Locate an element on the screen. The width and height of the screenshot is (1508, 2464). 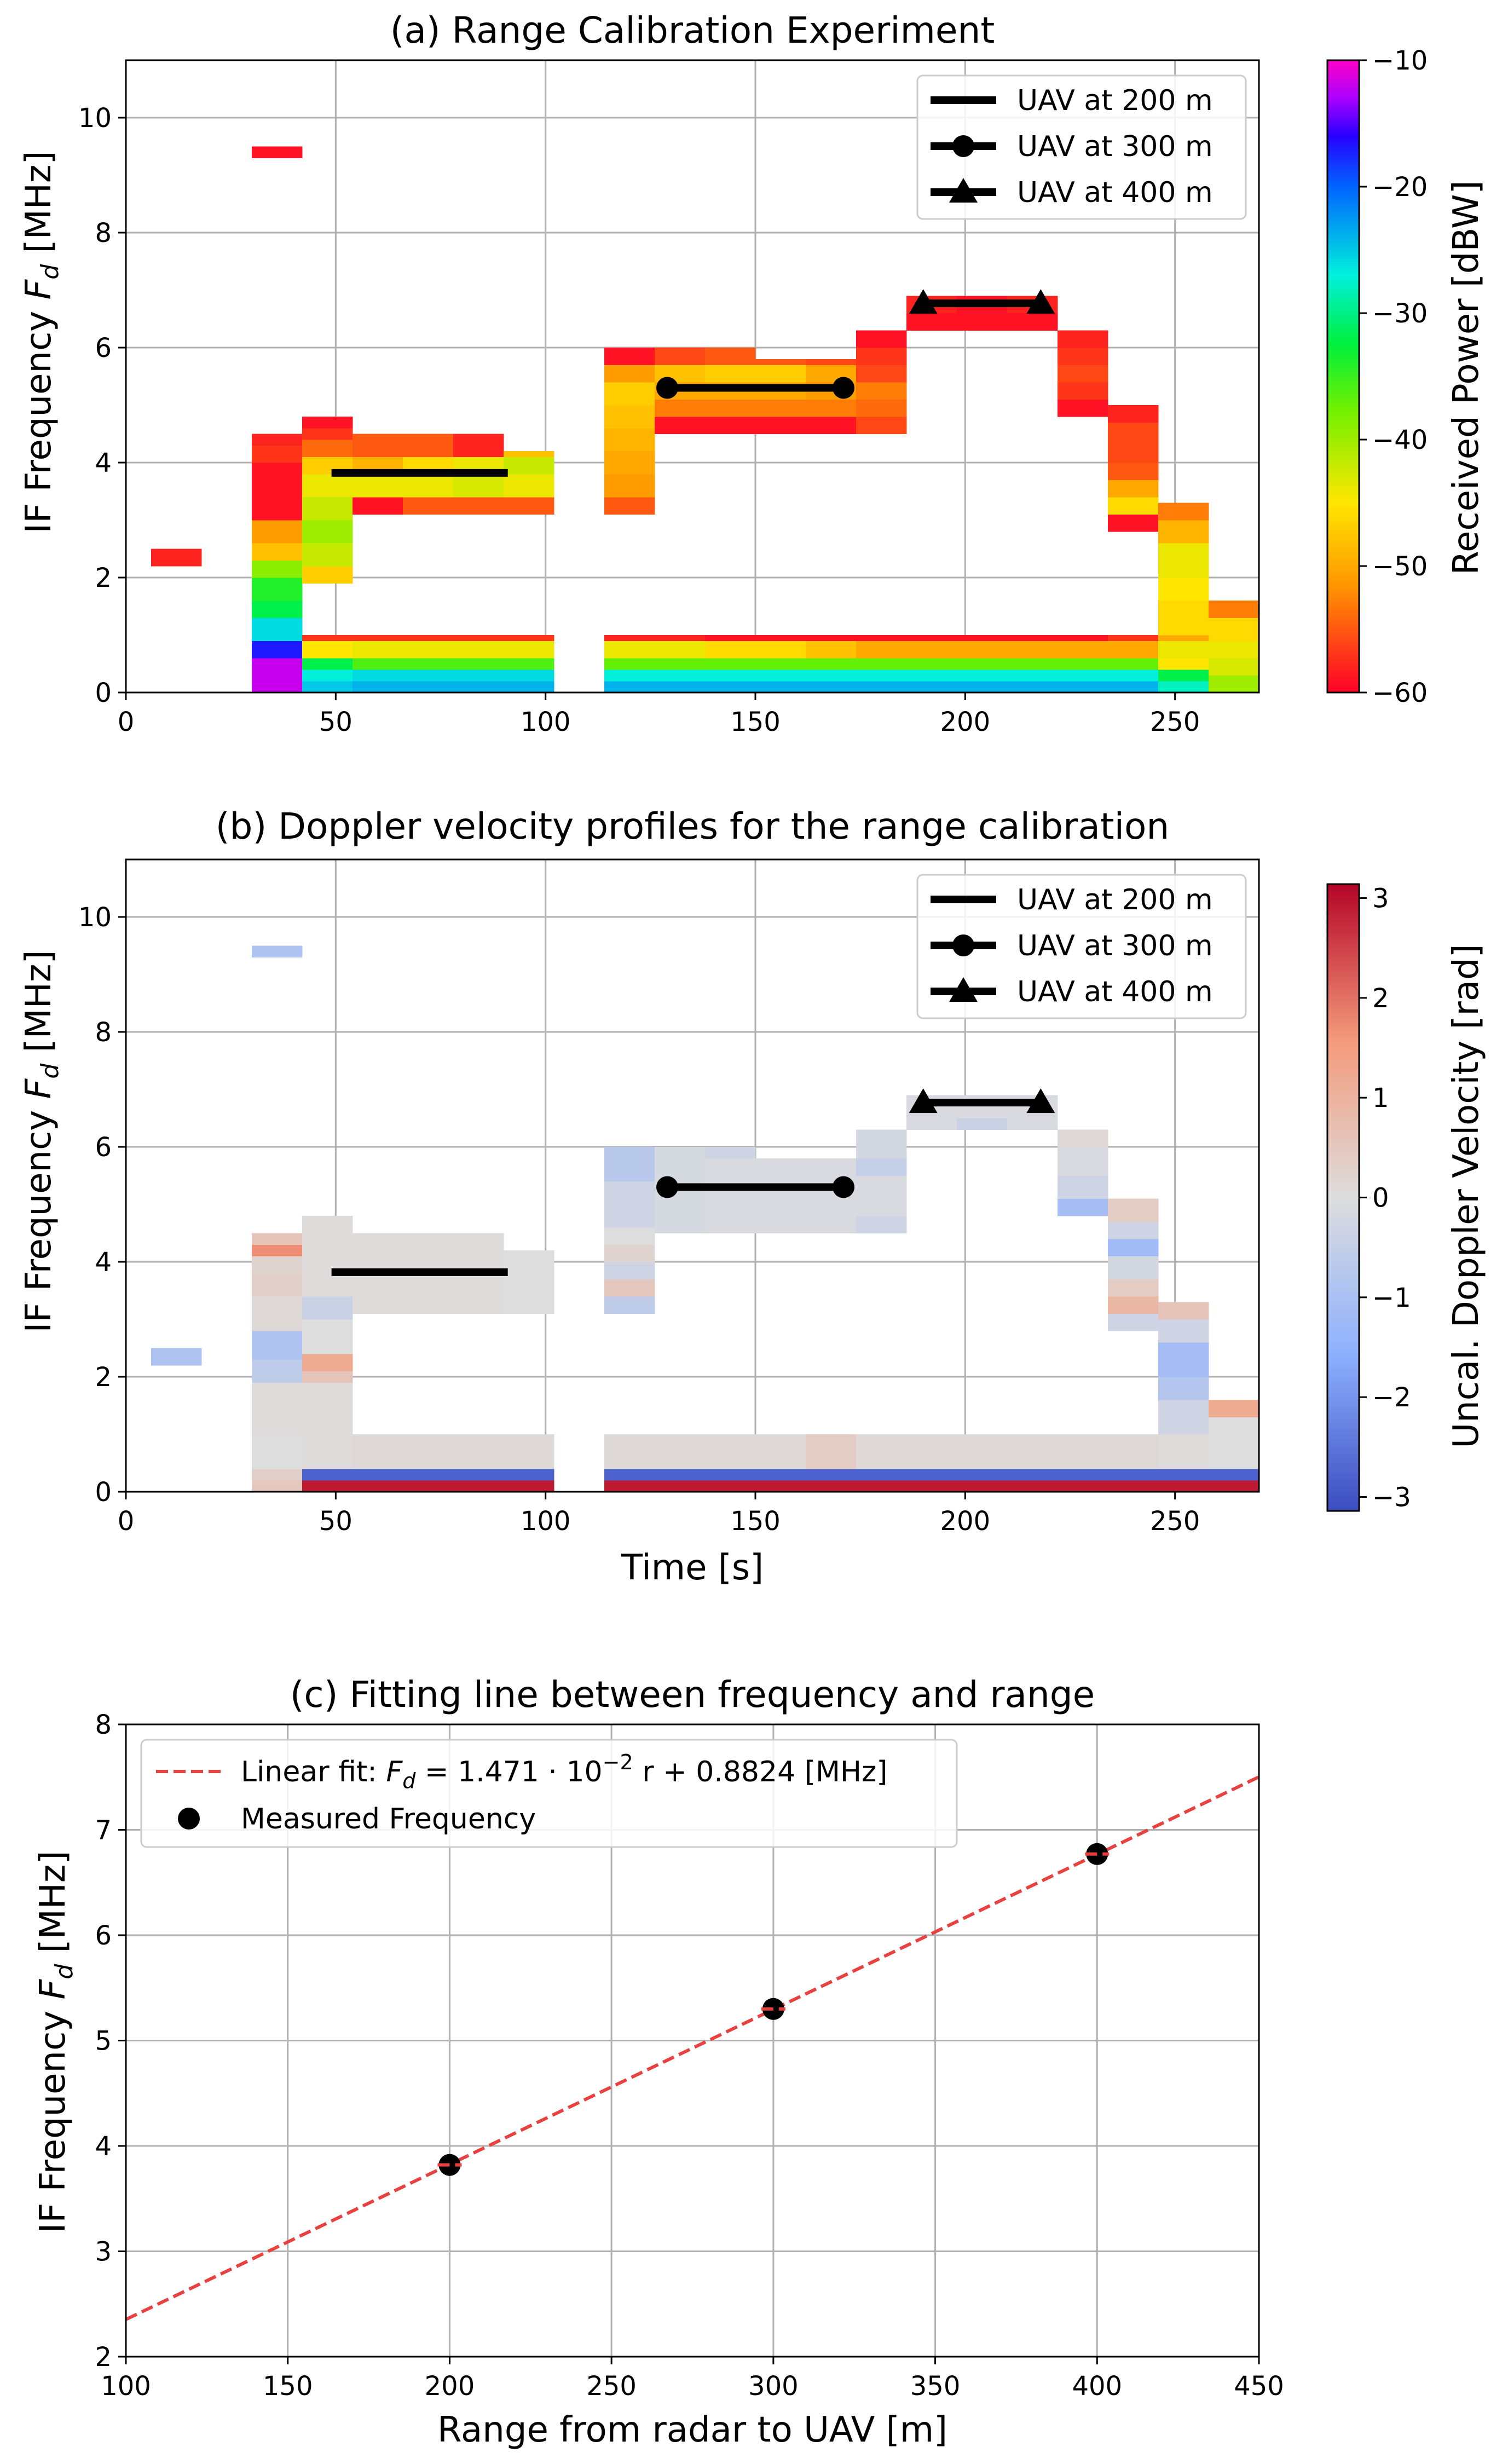
chart-b-legend-box is located at coordinates (1081, 946).